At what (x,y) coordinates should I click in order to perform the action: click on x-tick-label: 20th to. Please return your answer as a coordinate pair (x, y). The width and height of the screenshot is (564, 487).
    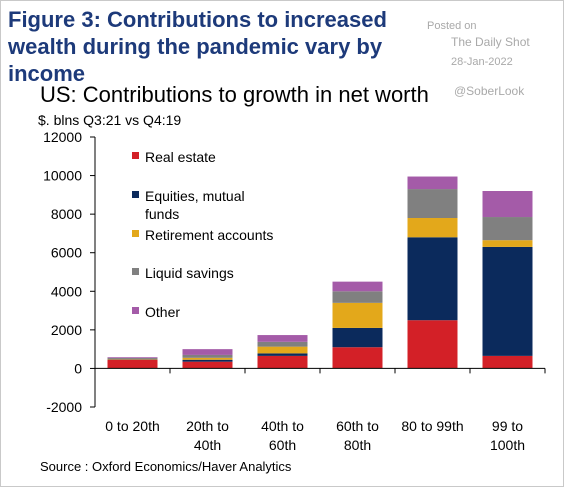
    Looking at the image, I should click on (207, 426).